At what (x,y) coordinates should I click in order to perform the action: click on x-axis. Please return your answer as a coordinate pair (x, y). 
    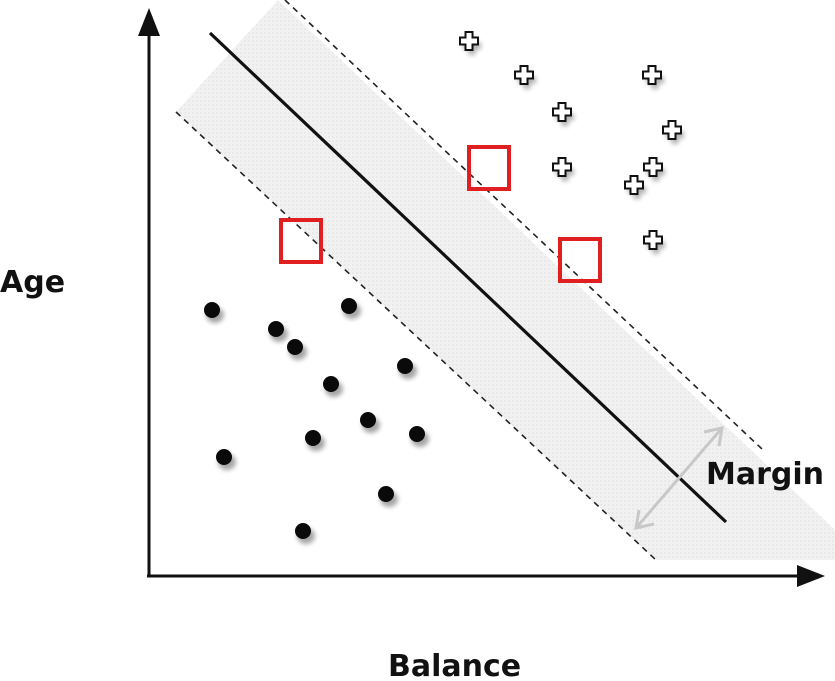
    Looking at the image, I should click on (486, 576).